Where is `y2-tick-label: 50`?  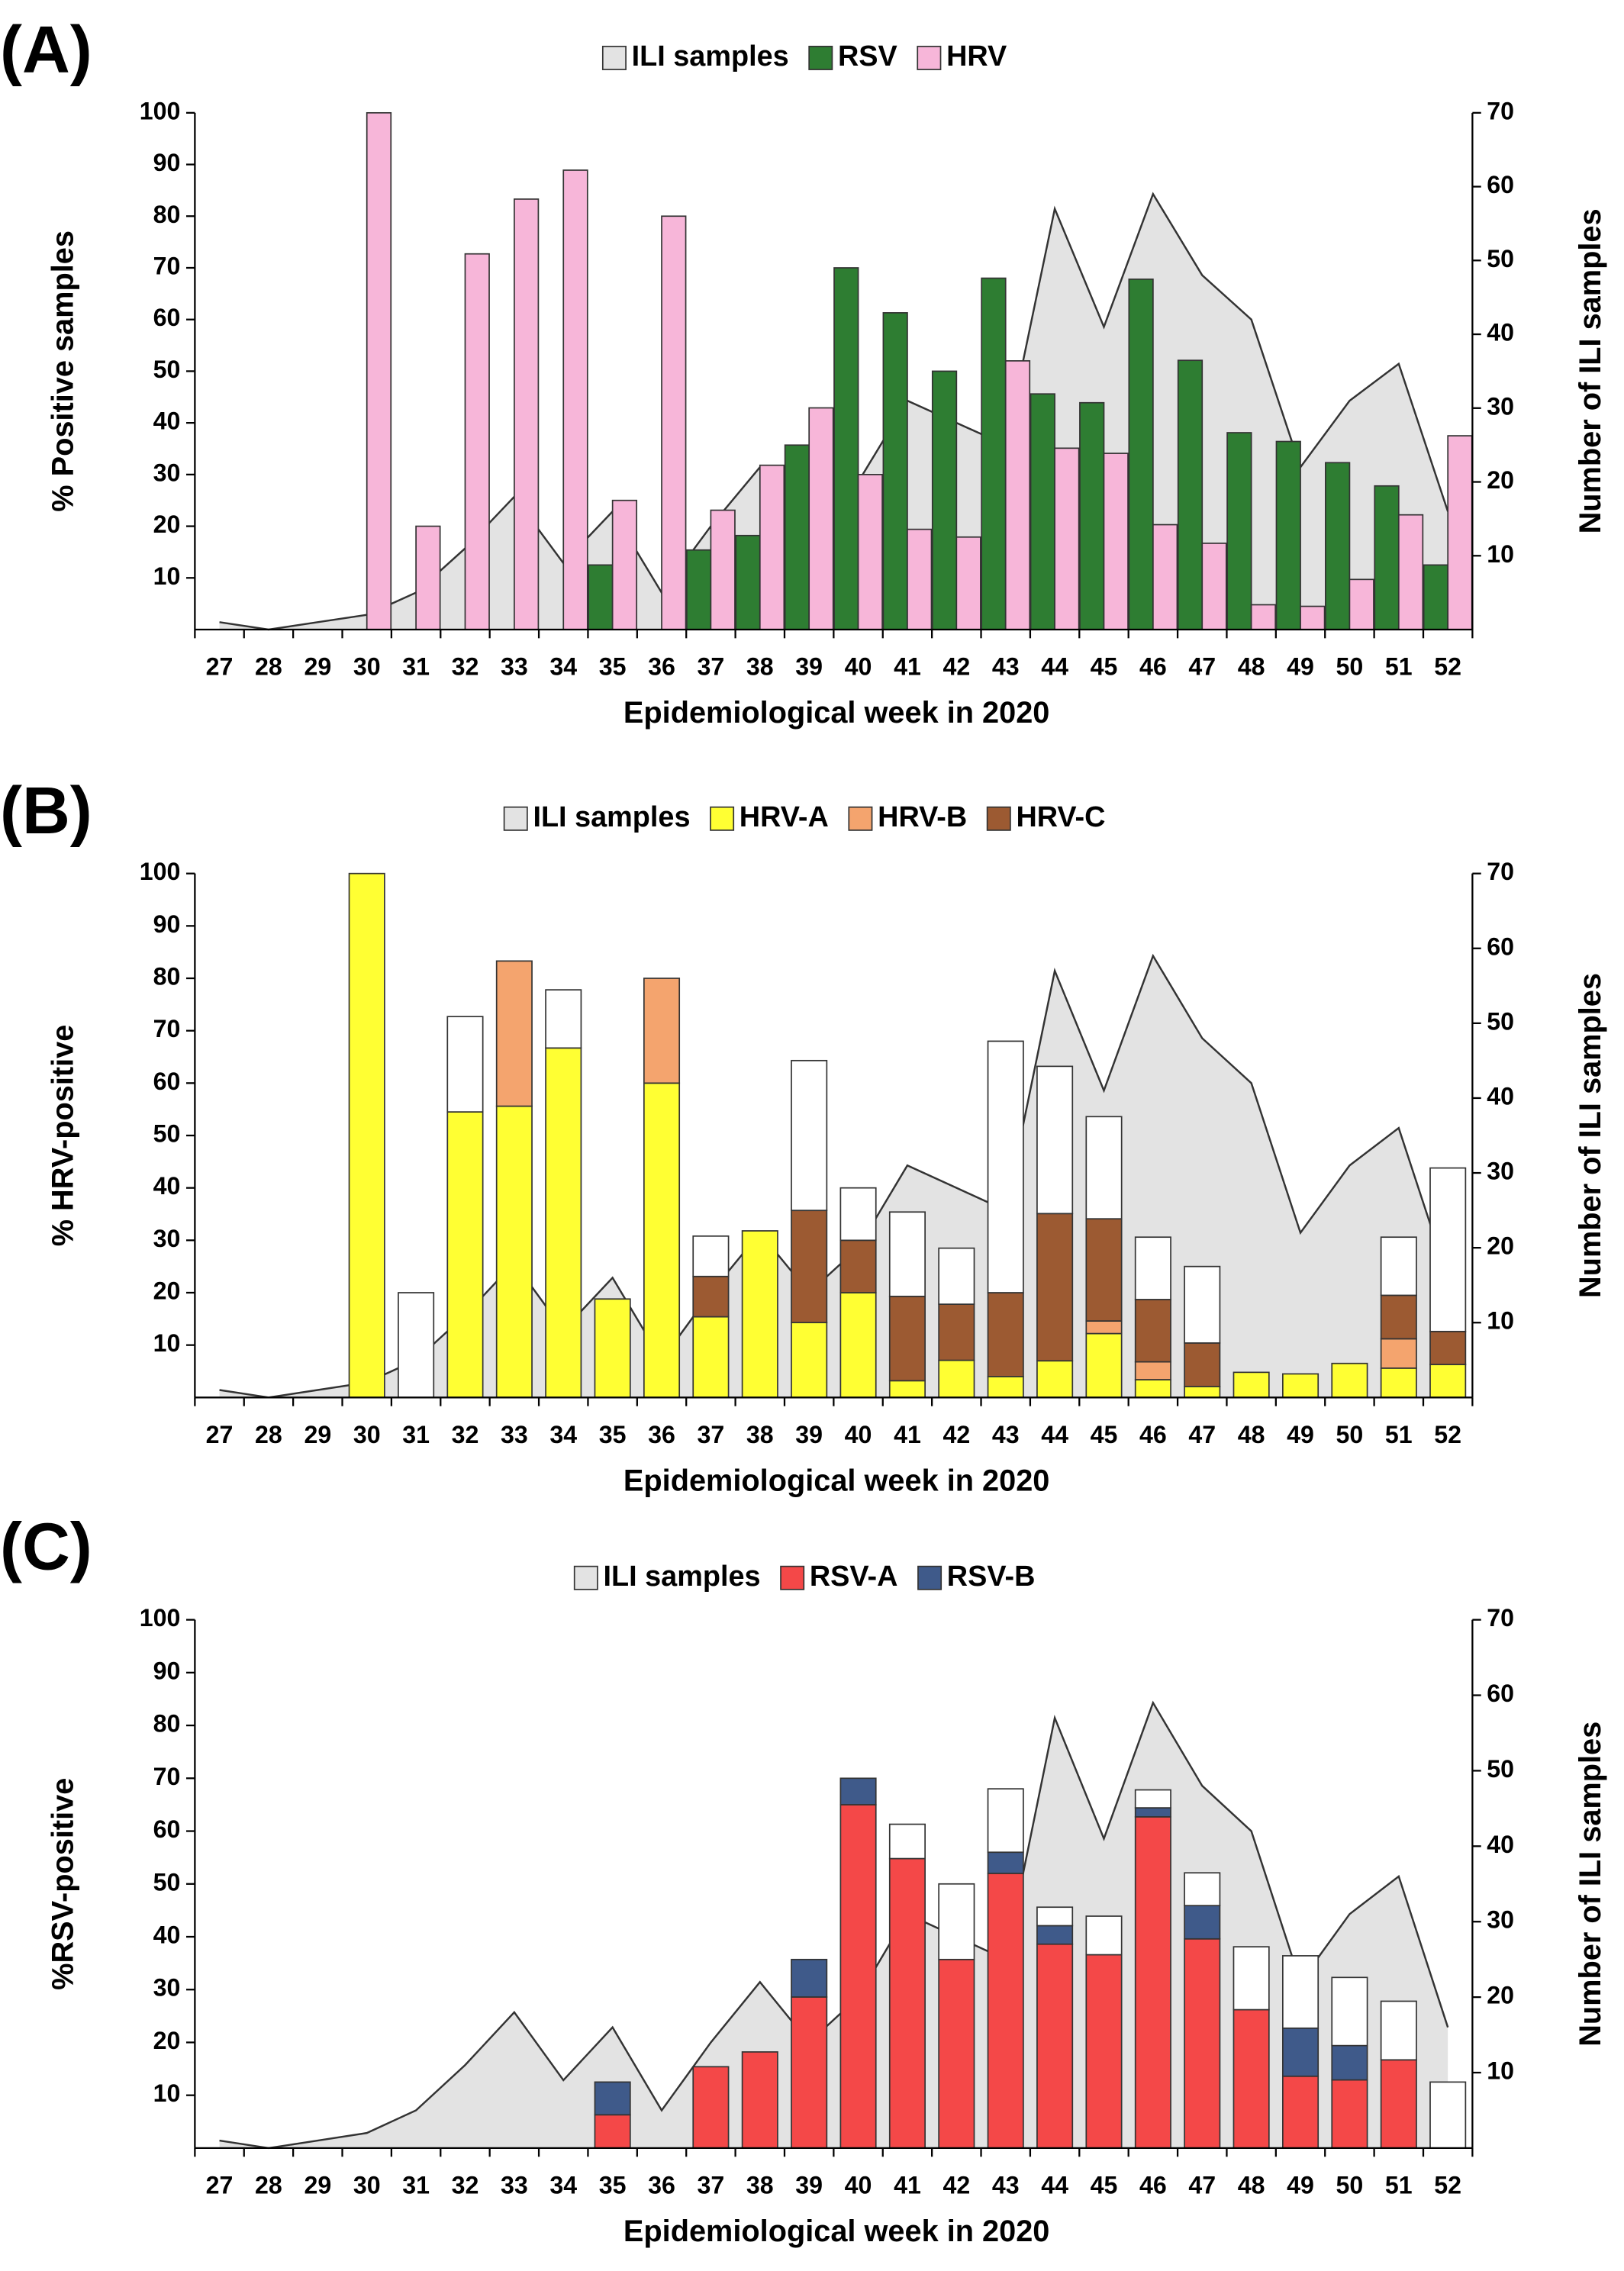 y2-tick-label: 50 is located at coordinates (1500, 258).